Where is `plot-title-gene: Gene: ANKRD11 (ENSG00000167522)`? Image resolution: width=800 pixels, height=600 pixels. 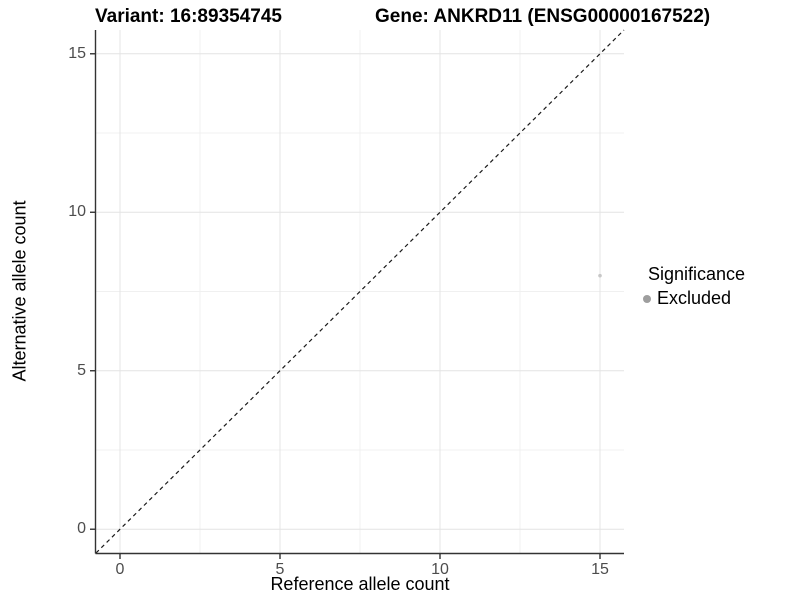
plot-title-gene: Gene: ANKRD11 (ENSG00000167522) is located at coordinates (543, 16).